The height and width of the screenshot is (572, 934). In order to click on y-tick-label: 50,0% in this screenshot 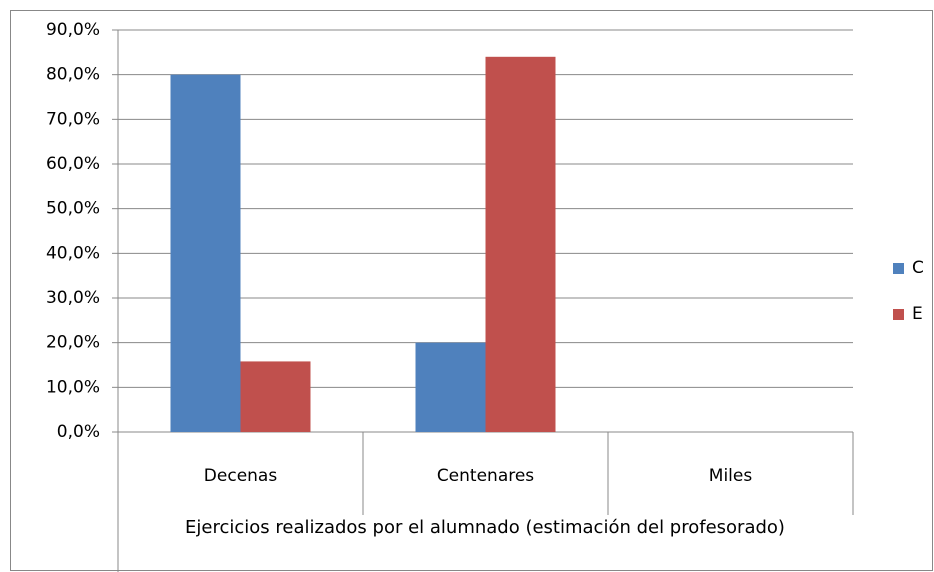, I will do `click(73, 209)`.